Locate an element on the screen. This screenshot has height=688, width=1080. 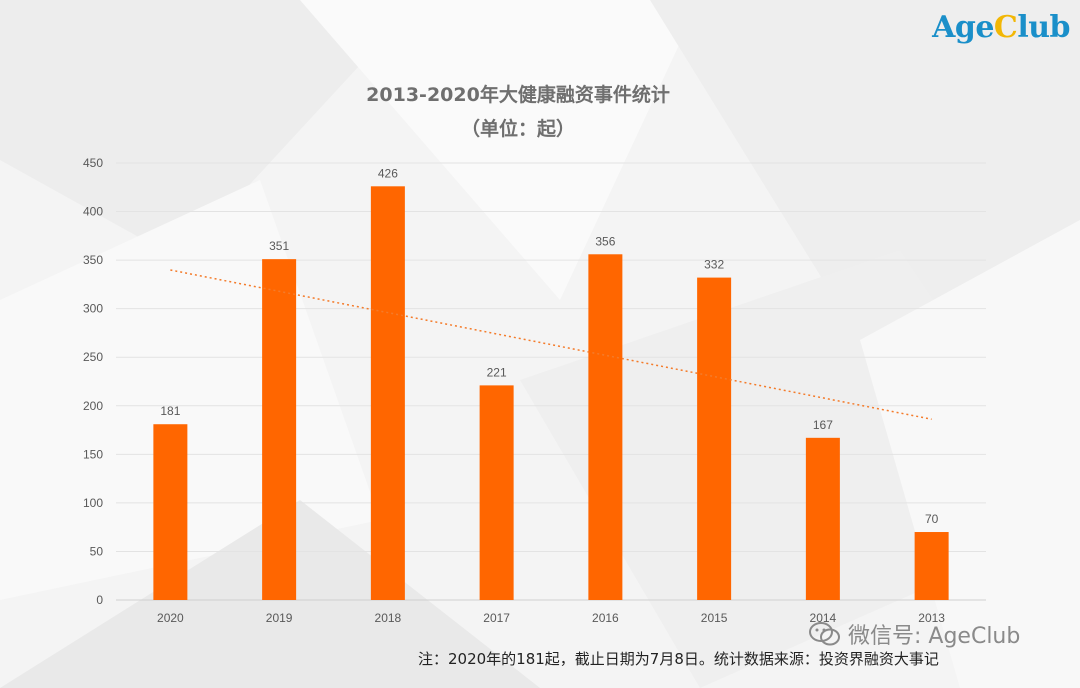
data-label: 181 is located at coordinates (170, 411).